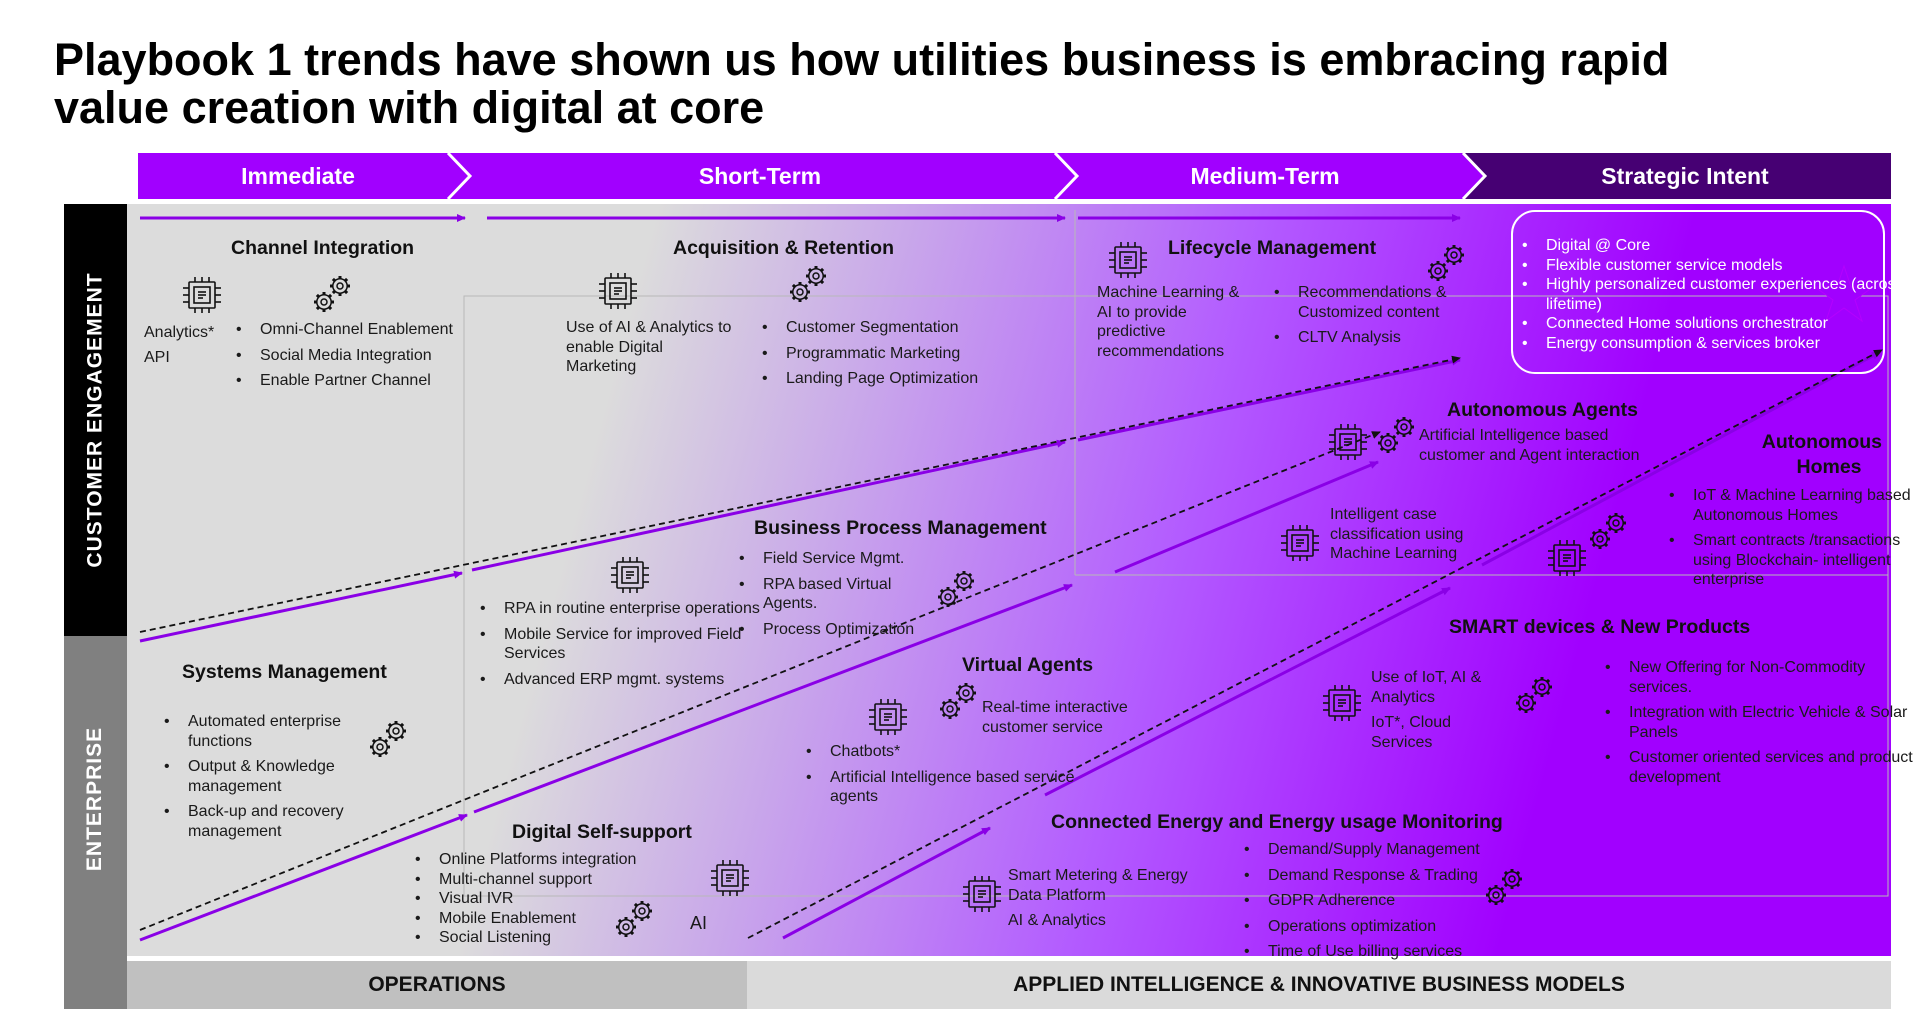 Image resolution: width=1914 pixels, height=1009 pixels. Describe the element at coordinates (1381, 850) in the screenshot. I see `list-item: Demand/Supply Management` at that location.